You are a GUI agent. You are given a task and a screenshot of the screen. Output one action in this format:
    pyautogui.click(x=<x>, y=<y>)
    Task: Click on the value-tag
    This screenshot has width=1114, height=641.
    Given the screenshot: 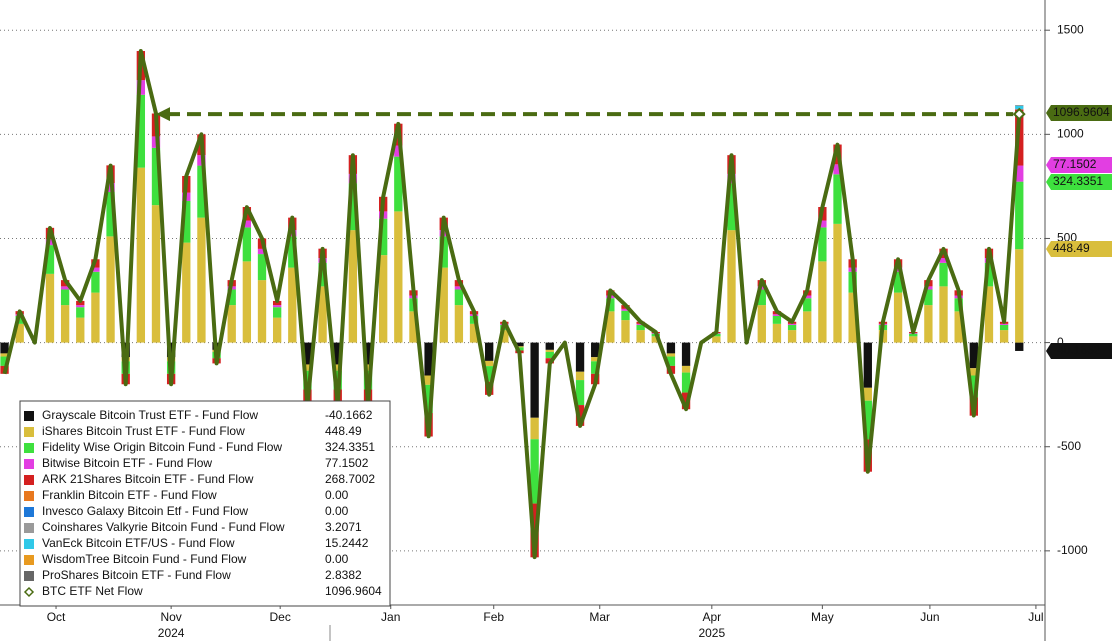 What is the action you would take?
    pyautogui.click(x=1079, y=182)
    